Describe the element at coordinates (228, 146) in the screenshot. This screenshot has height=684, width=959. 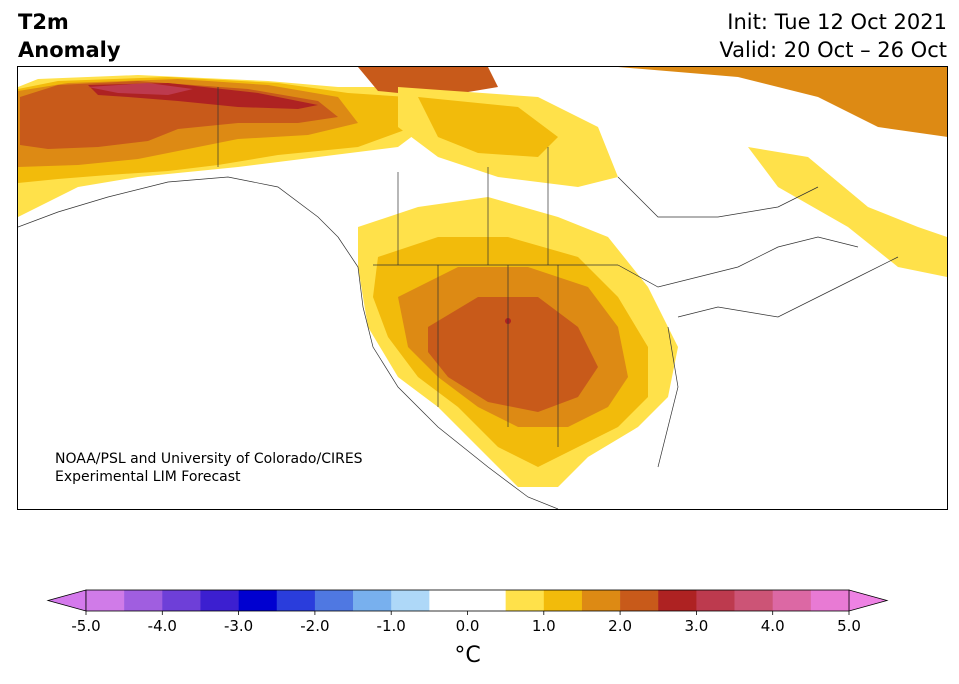
I see `alaska-anomaly` at that location.